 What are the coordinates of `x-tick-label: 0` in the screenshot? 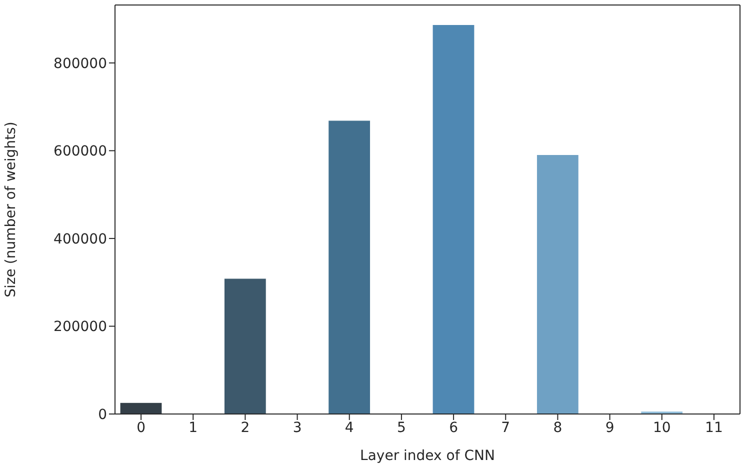 It's located at (141, 428).